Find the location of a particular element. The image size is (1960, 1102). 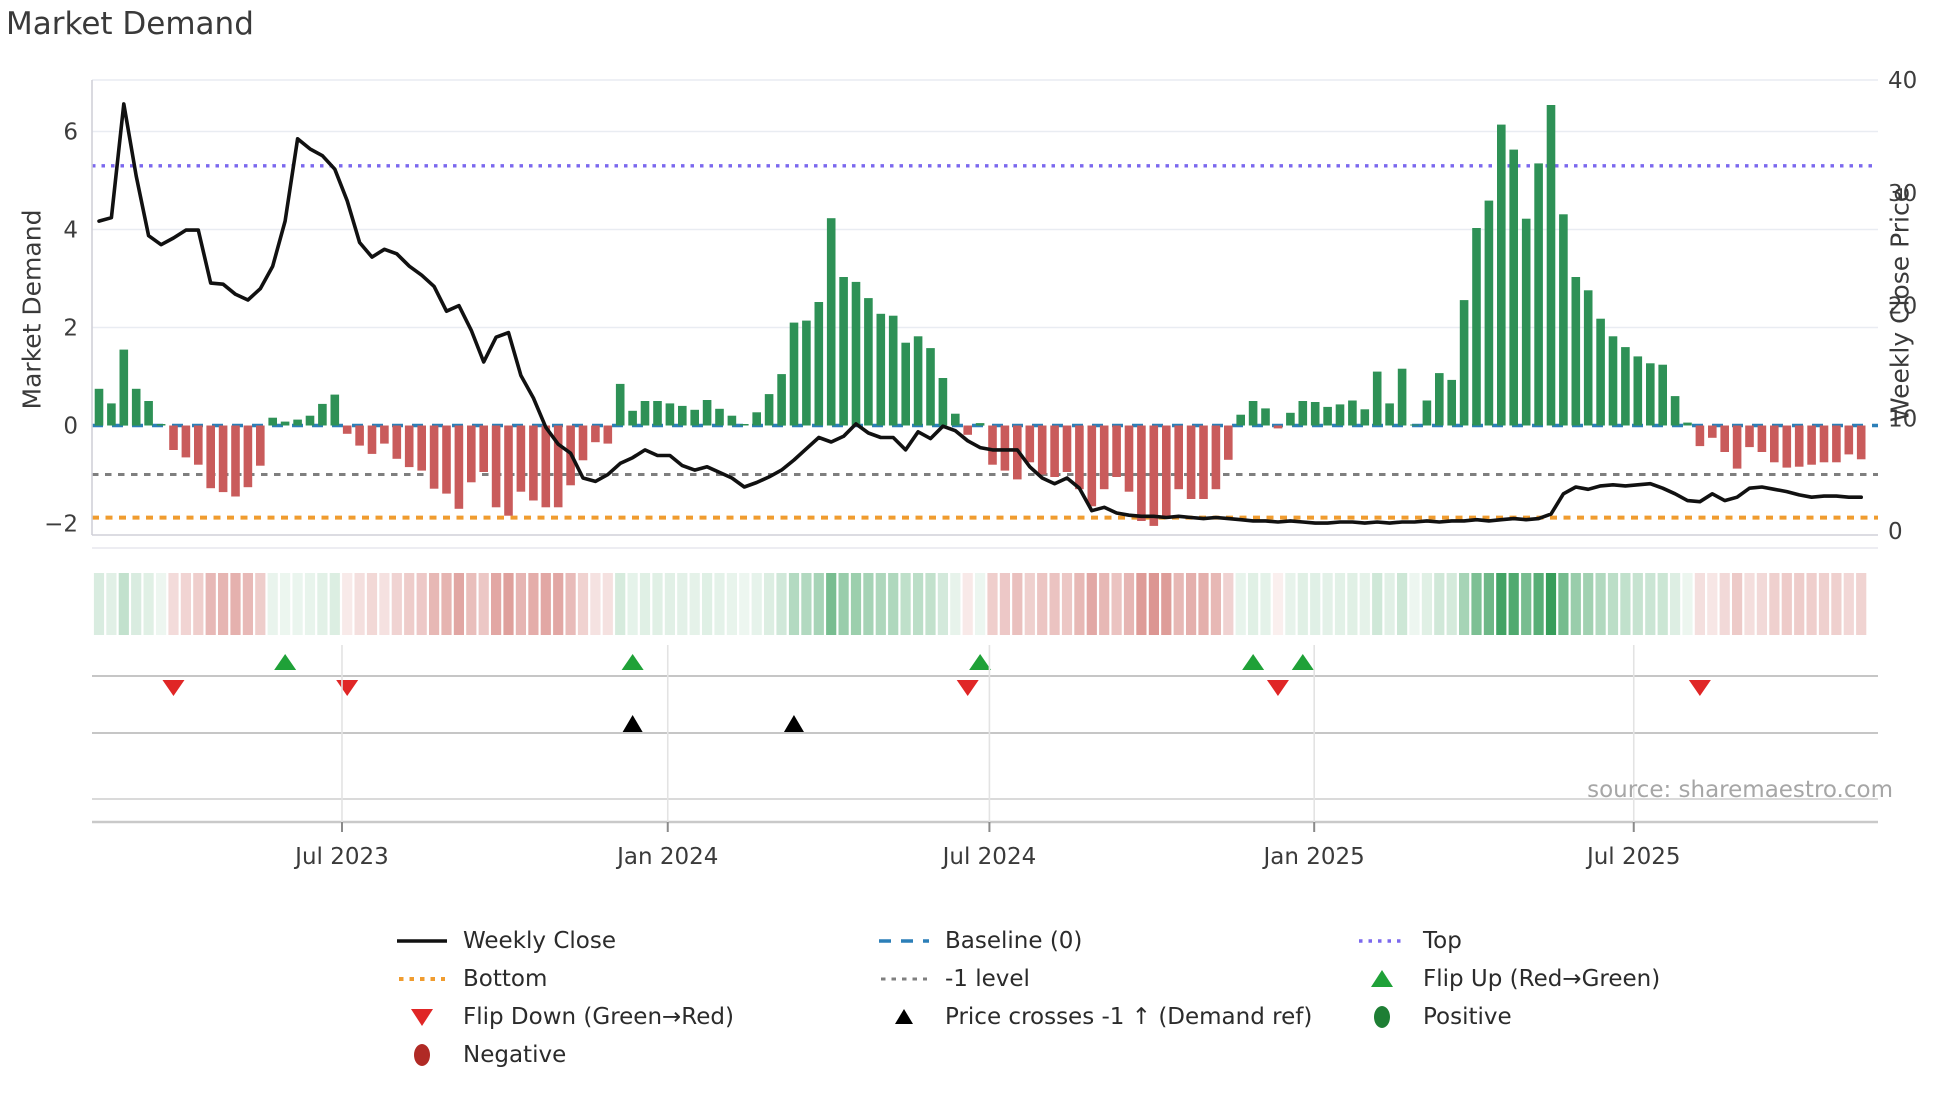

right-axis-label: Weekly Close Price is located at coordinates (1900, 304).